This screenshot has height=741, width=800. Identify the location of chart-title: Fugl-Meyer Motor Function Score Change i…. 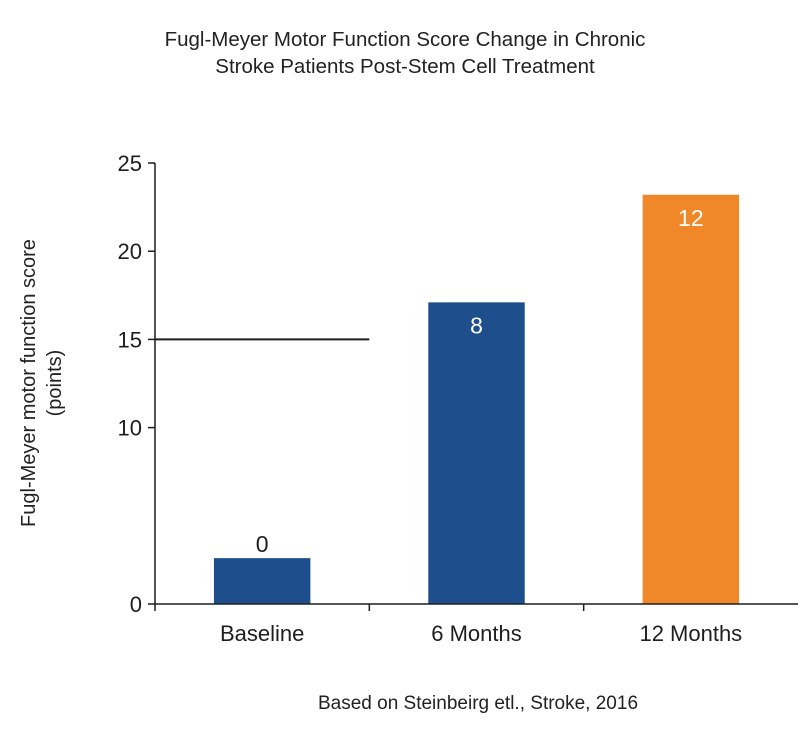
(400, 53).